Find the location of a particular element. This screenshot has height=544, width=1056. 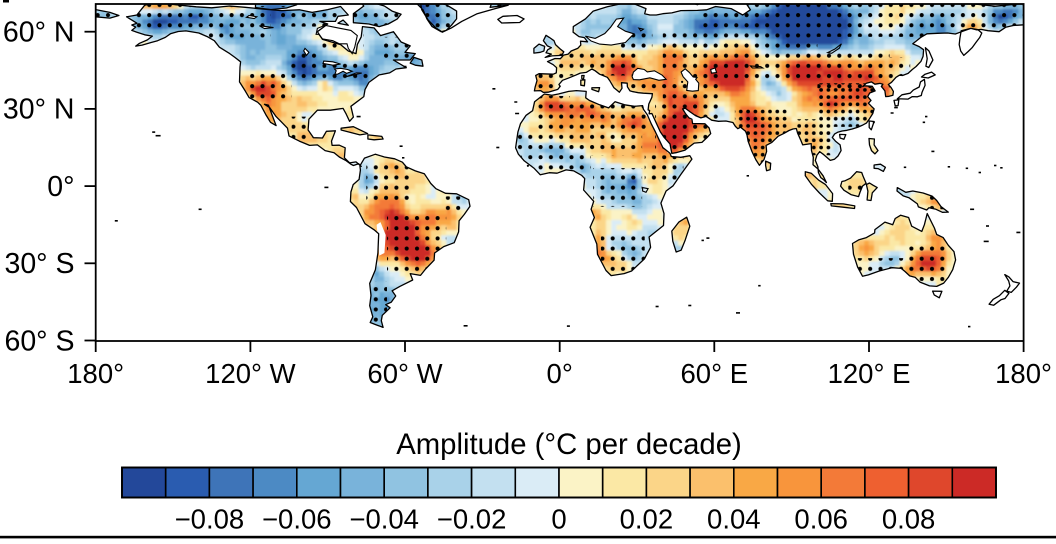

svg-text: −0.04 is located at coordinates (384, 519).